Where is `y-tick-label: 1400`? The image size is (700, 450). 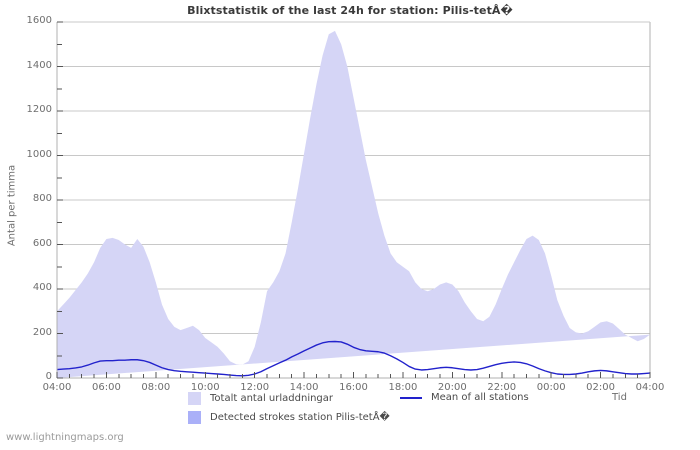 y-tick-label: 1400 is located at coordinates (39, 65).